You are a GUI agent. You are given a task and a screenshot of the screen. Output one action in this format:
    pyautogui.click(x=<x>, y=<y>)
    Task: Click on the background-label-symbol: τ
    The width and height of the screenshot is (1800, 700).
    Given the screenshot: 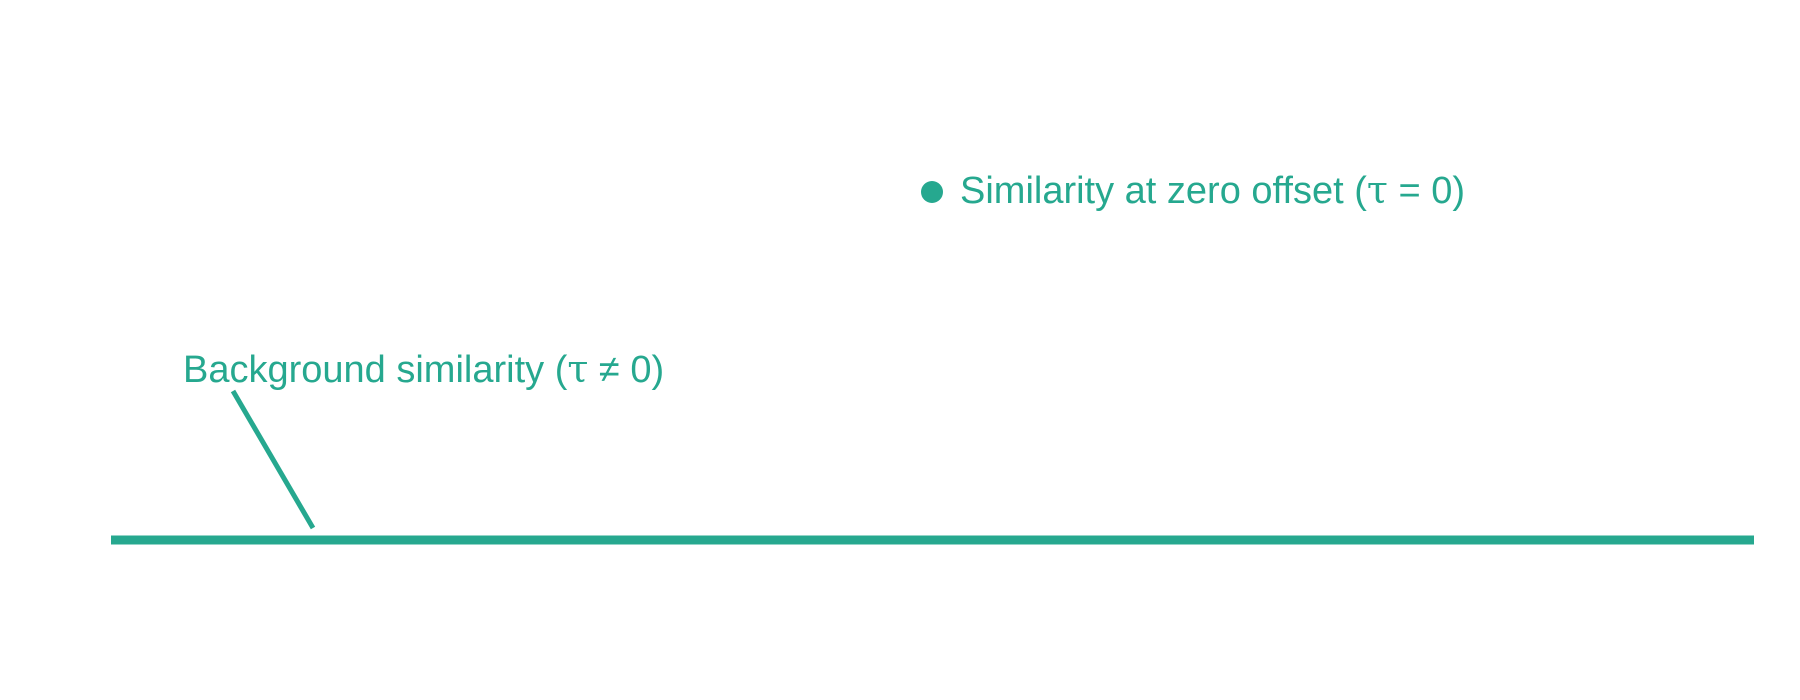 What is the action you would take?
    pyautogui.click(x=578, y=369)
    